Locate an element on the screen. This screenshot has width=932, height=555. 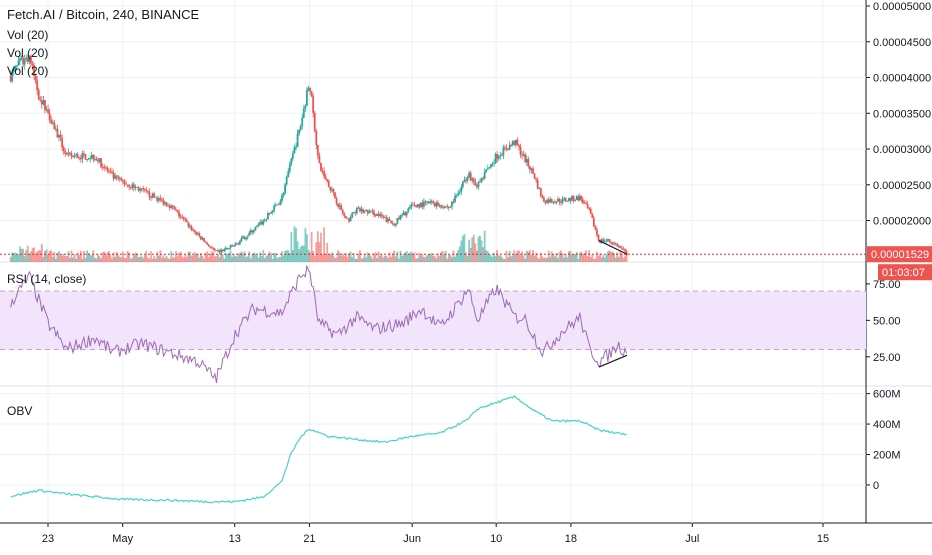
volume-legend-2: Vol (20) is located at coordinates (28, 53).